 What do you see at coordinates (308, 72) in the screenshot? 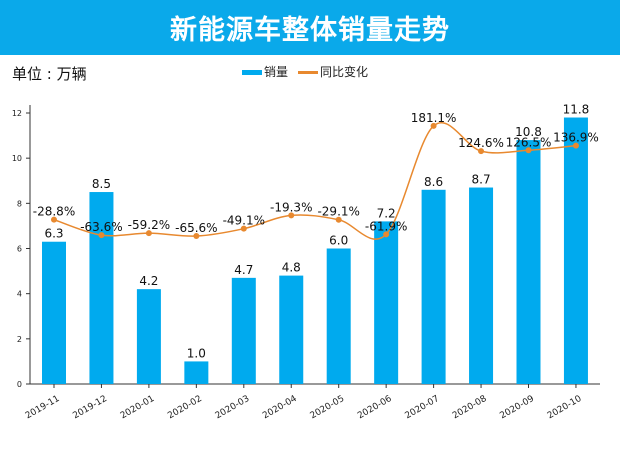
I see `legend-swatch-line` at bounding box center [308, 72].